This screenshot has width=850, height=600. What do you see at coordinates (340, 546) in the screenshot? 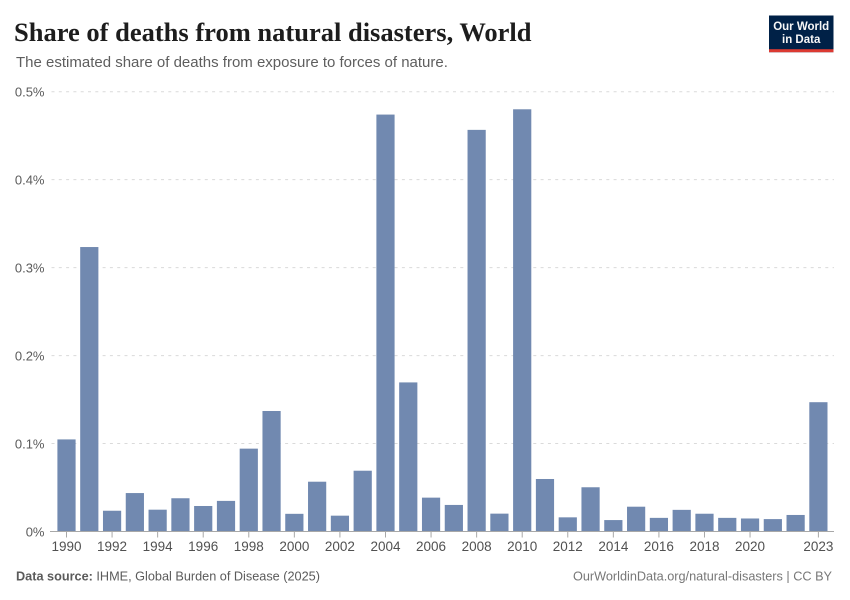
I see `svg-text: 2002` at bounding box center [340, 546].